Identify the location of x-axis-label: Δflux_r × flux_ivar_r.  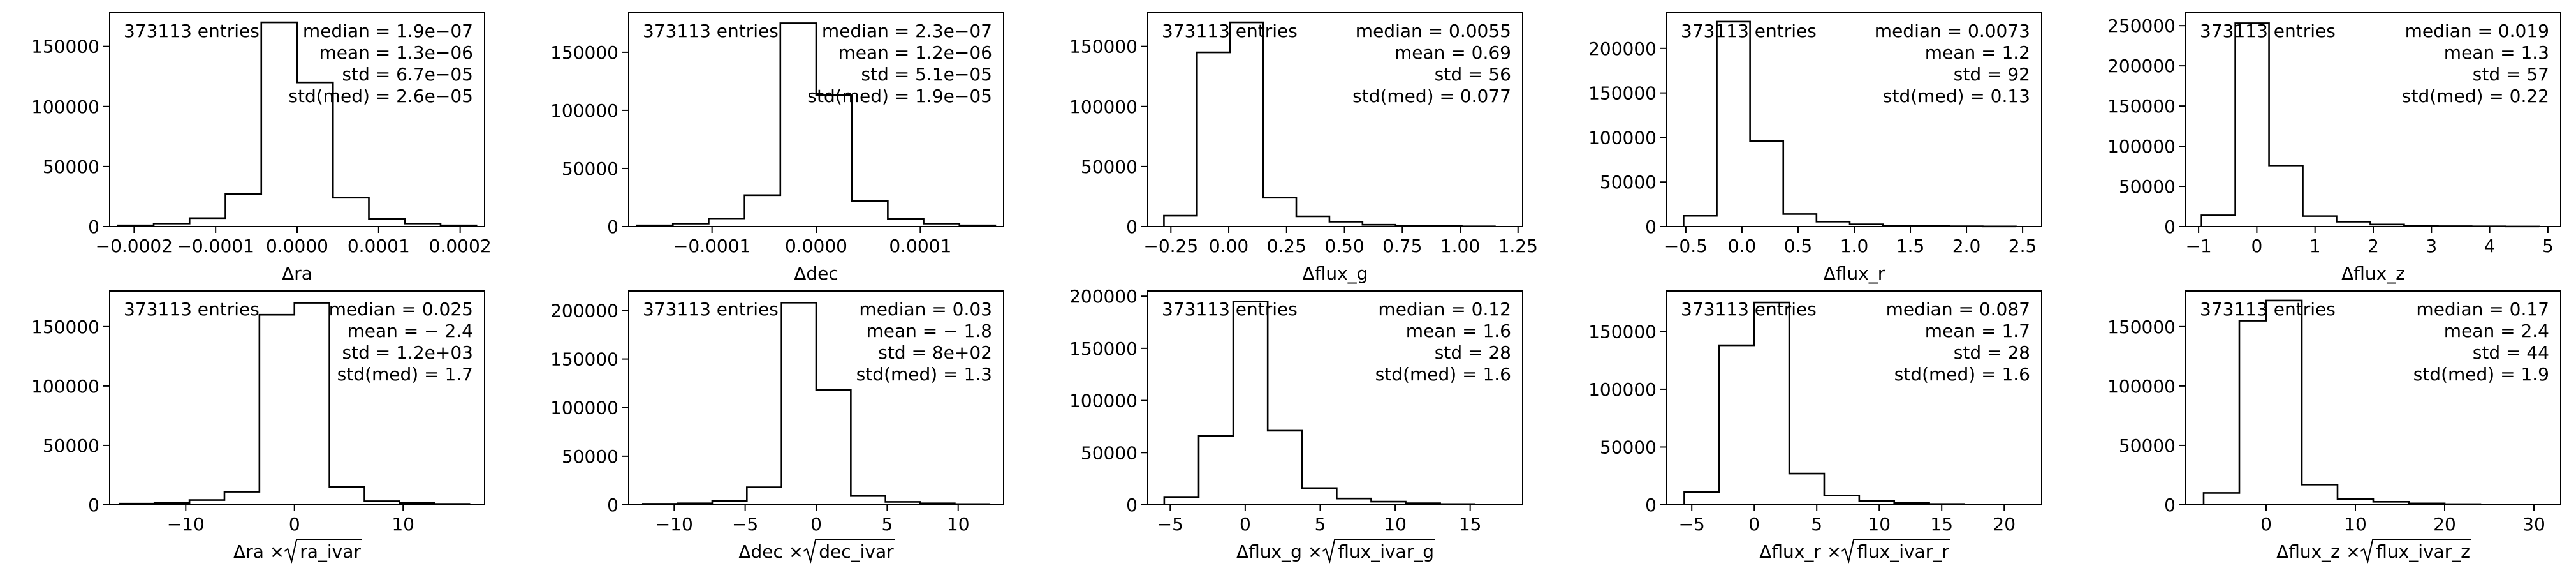
(1855, 551).